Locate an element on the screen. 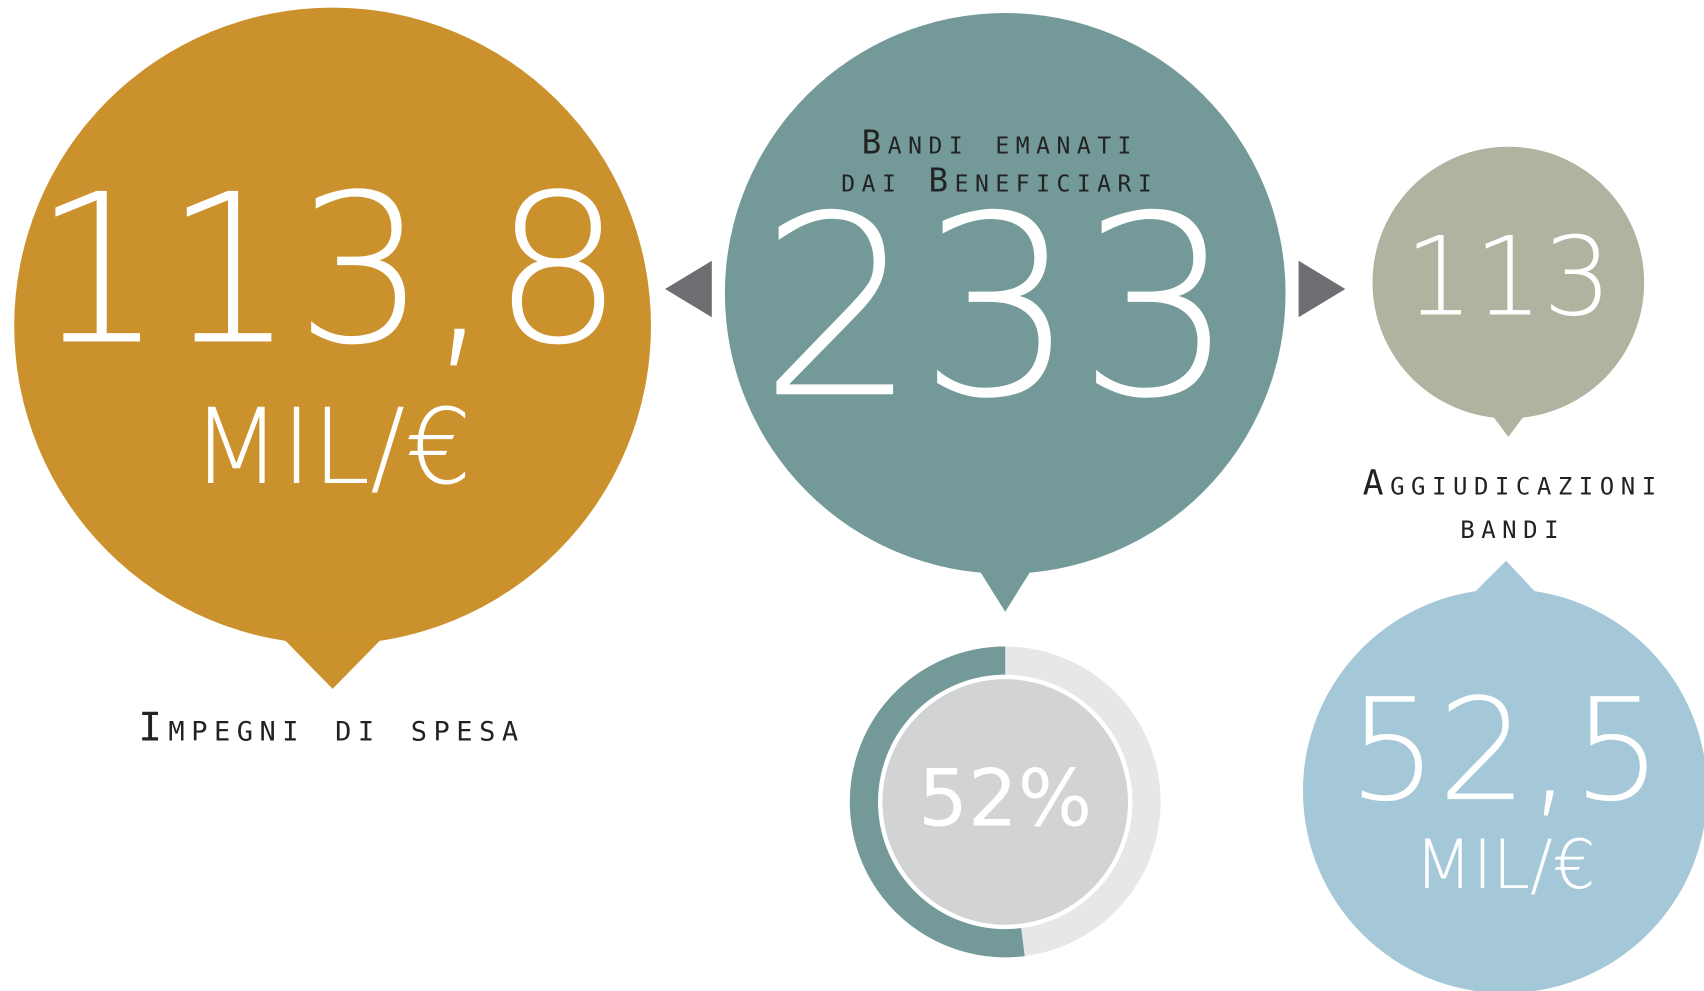 This screenshot has height=991, width=1704. donut: 52% is located at coordinates (1005, 802).